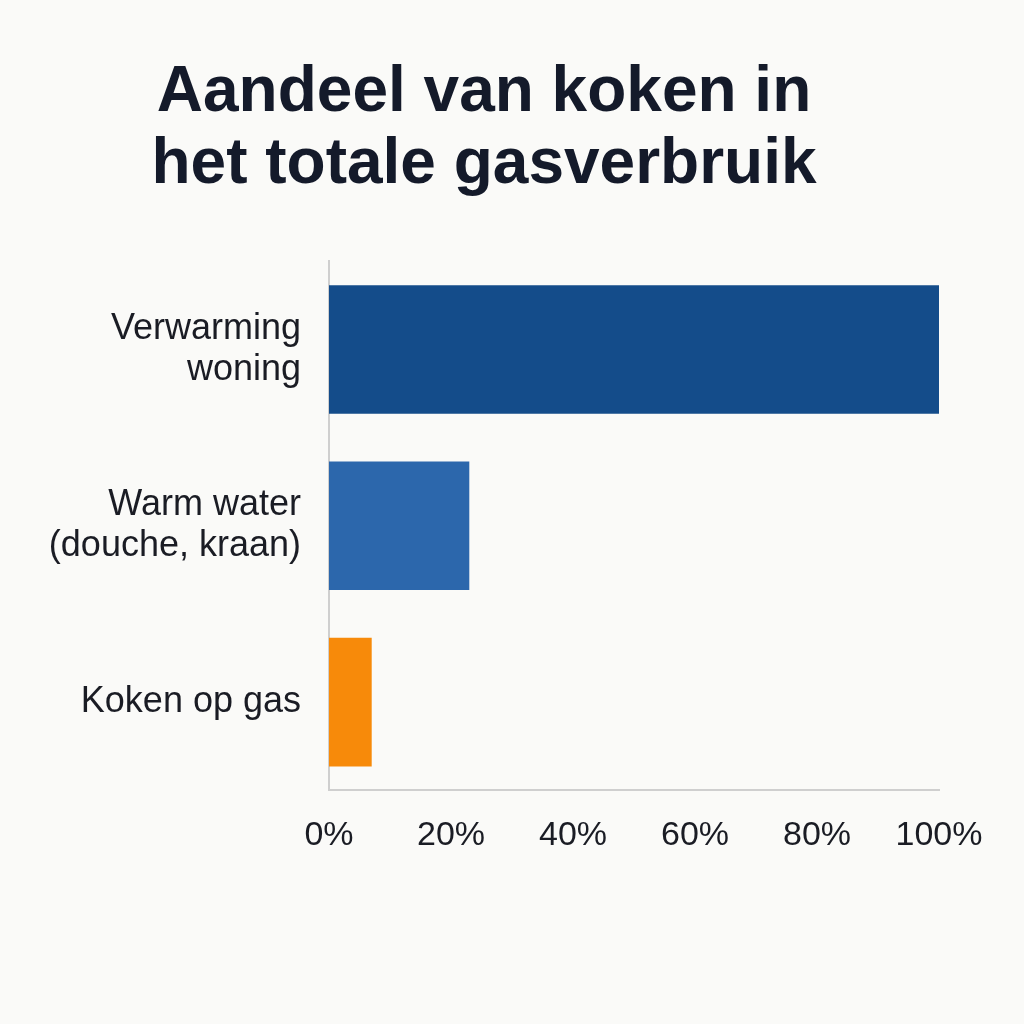 The height and width of the screenshot is (1024, 1024). What do you see at coordinates (695, 832) in the screenshot?
I see `x-tick-label: 60%` at bounding box center [695, 832].